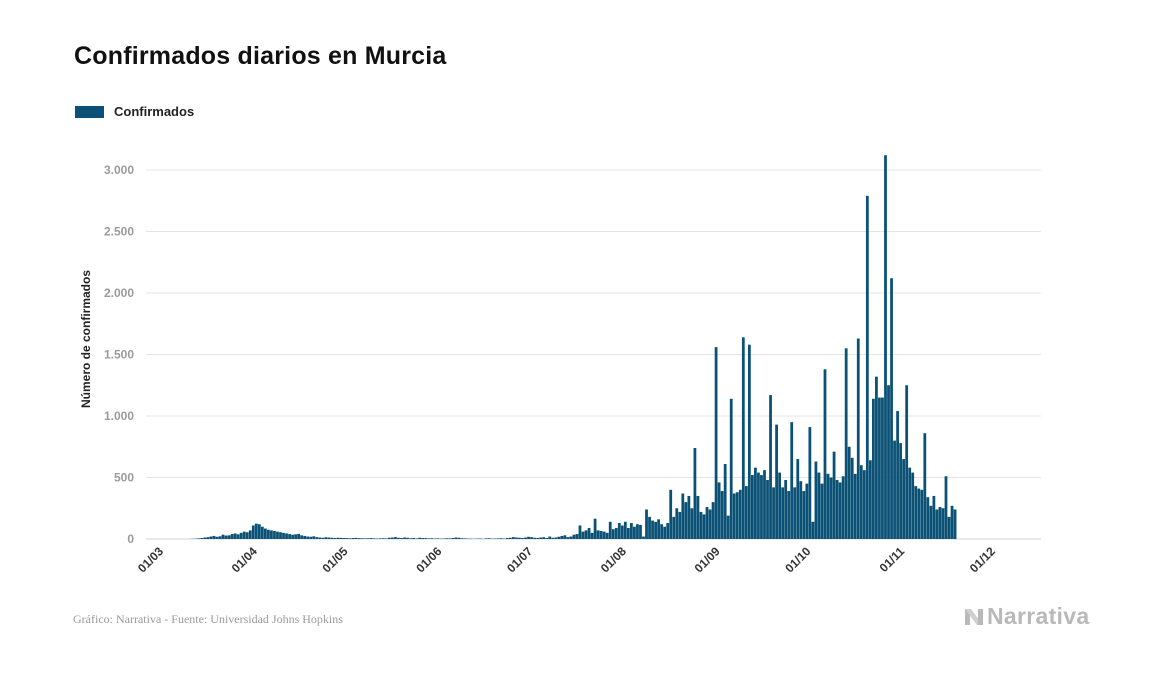 Image resolution: width=1157 pixels, height=674 pixels. I want to click on brand-name: Narrativa, so click(1038, 616).